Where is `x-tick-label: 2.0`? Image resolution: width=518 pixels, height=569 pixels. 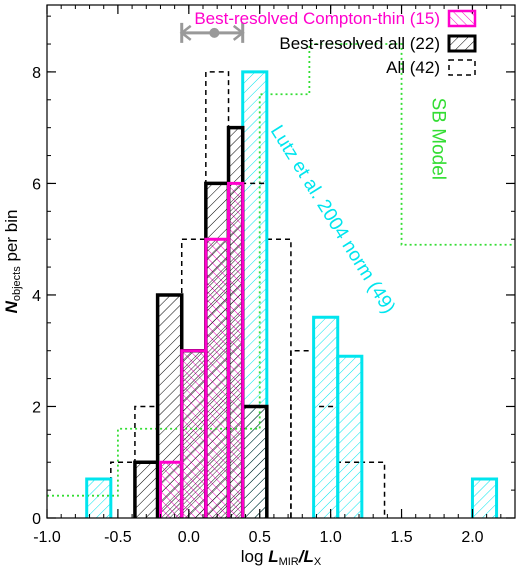 x-tick-label: 2.0 is located at coordinates (472, 537).